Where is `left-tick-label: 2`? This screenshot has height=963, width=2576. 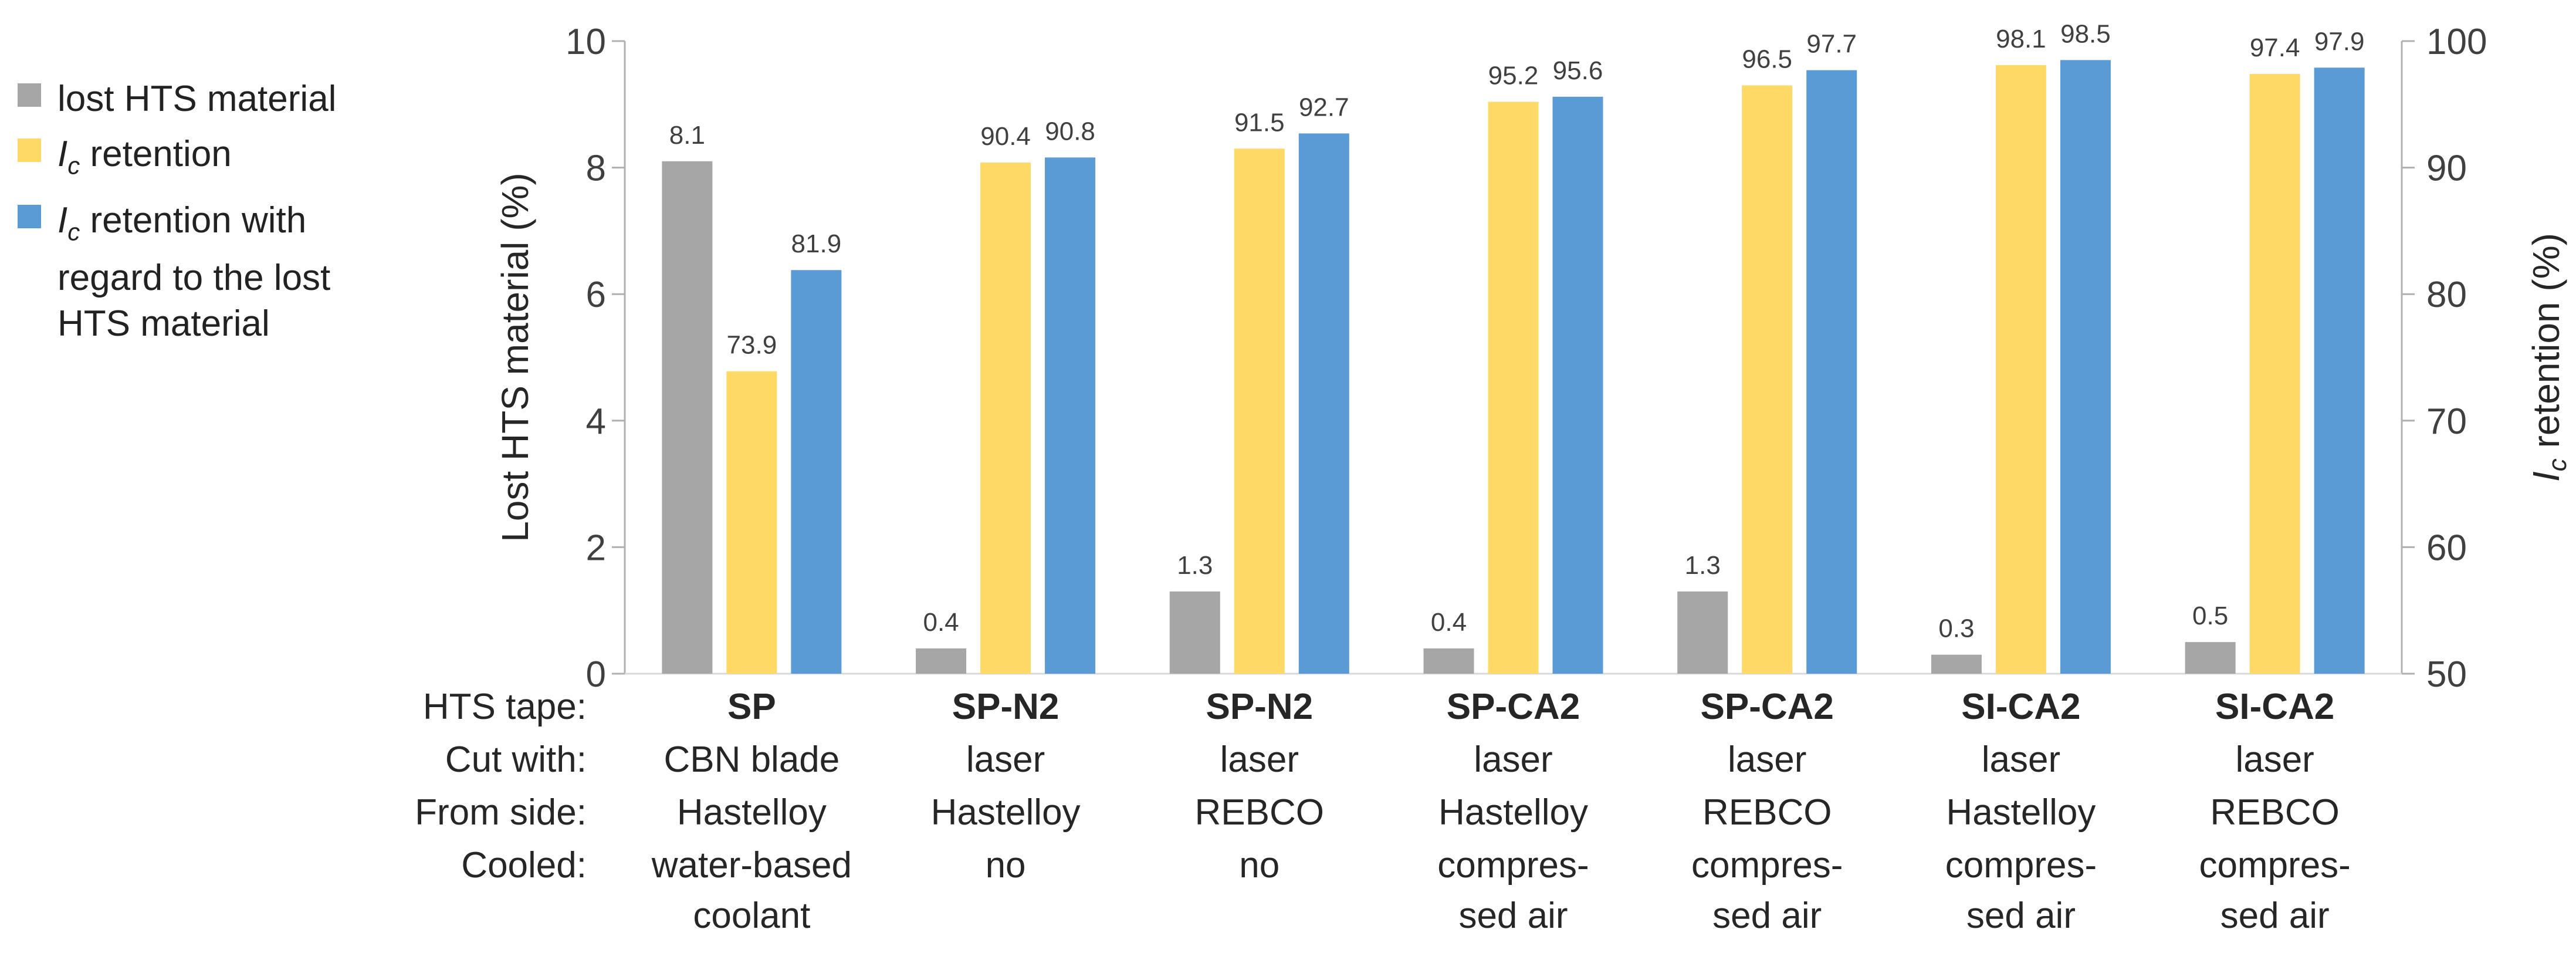
left-tick-label: 2 is located at coordinates (596, 548).